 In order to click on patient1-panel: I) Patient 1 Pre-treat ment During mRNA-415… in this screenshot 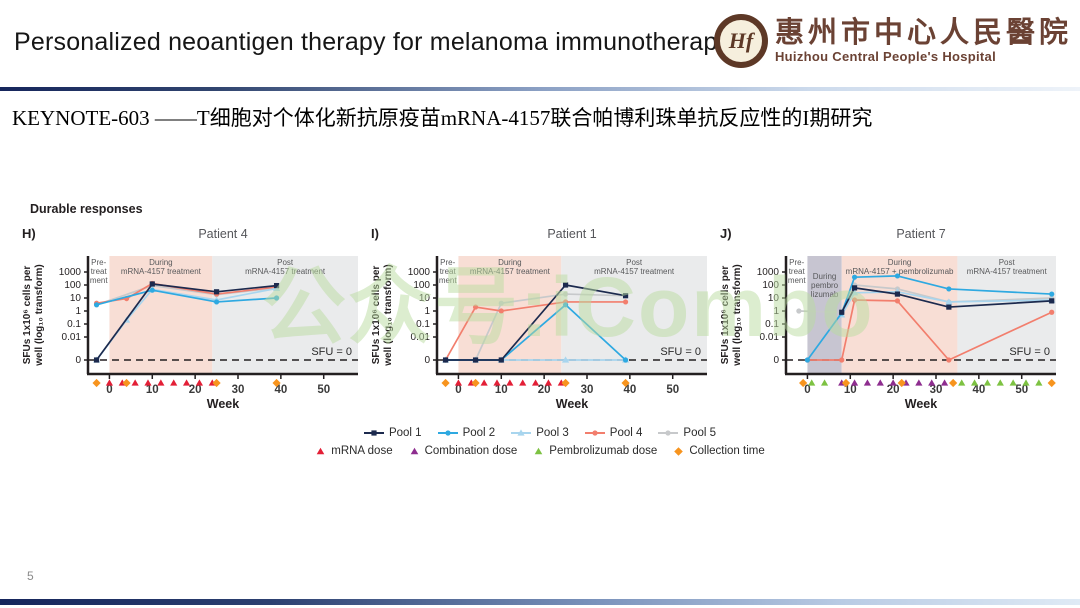, I will do `click(542, 319)`.